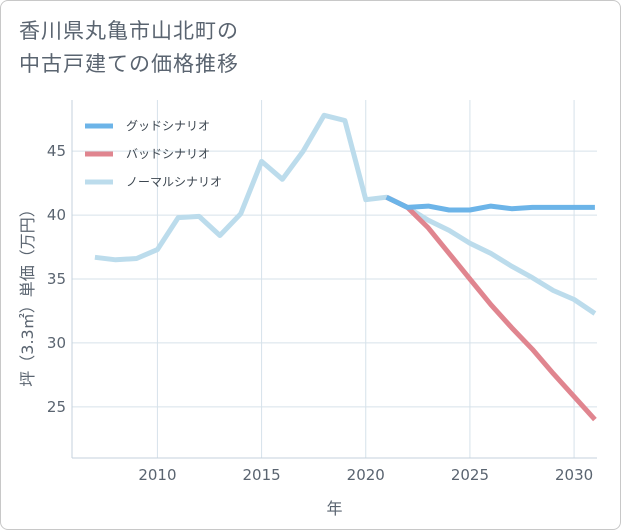  Describe the element at coordinates (334, 508) in the screenshot. I see `x-axis-title: 年` at that location.